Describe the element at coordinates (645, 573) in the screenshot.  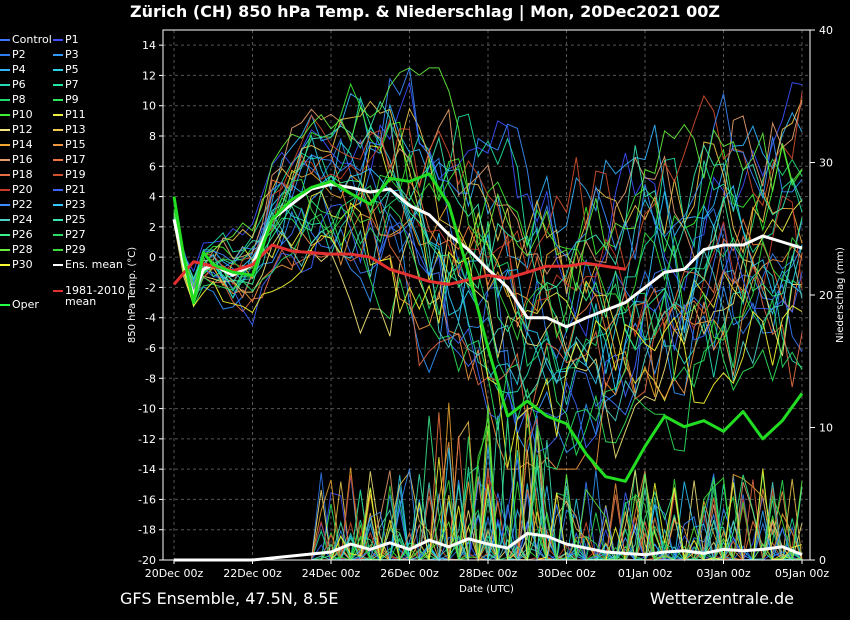
I see `x-tick-label: 01Jan 00z` at that location.